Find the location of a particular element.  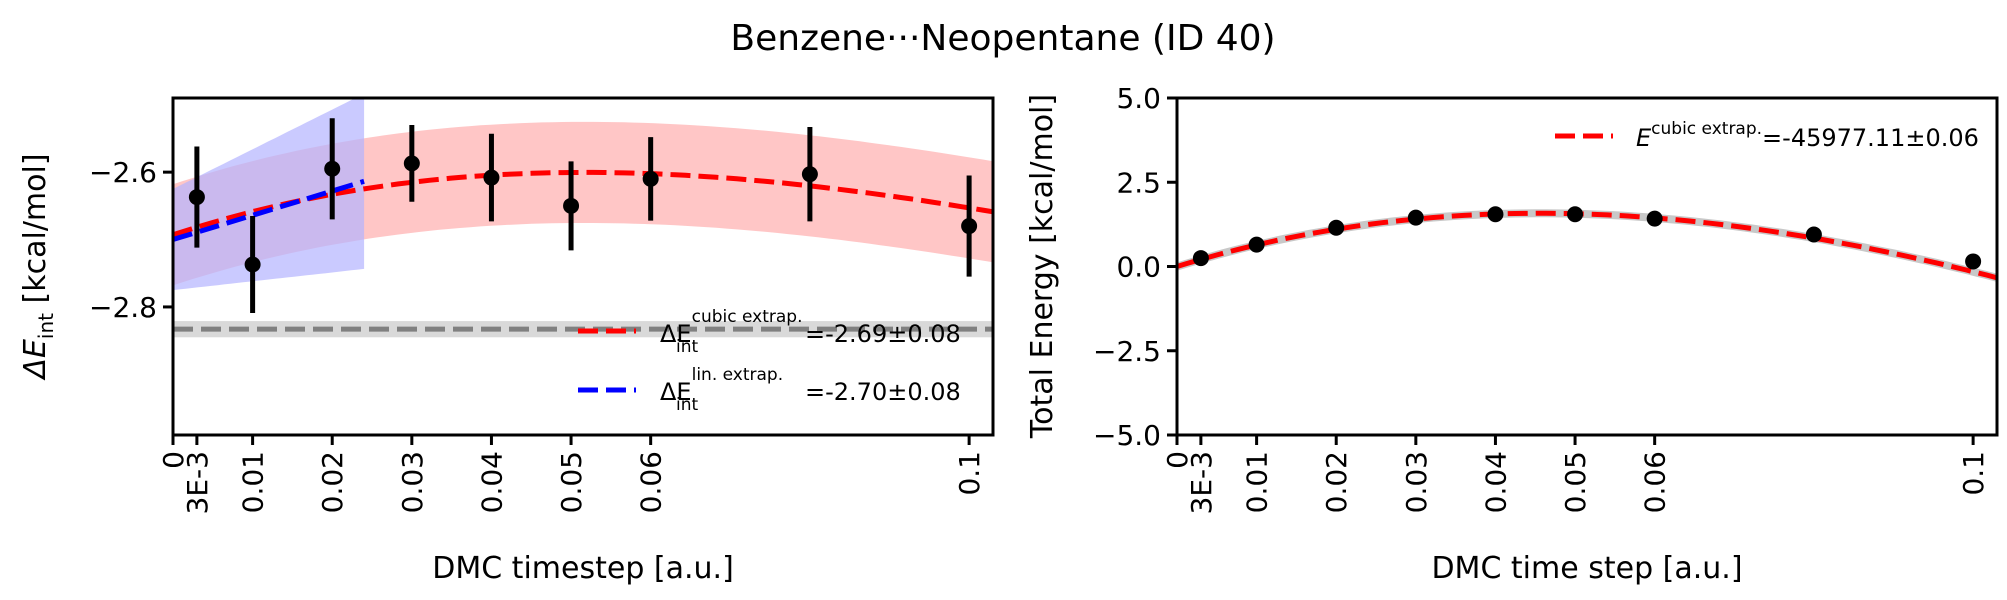

legend-linear-label: ΔElin. extrap. is located at coordinates (721, 385).